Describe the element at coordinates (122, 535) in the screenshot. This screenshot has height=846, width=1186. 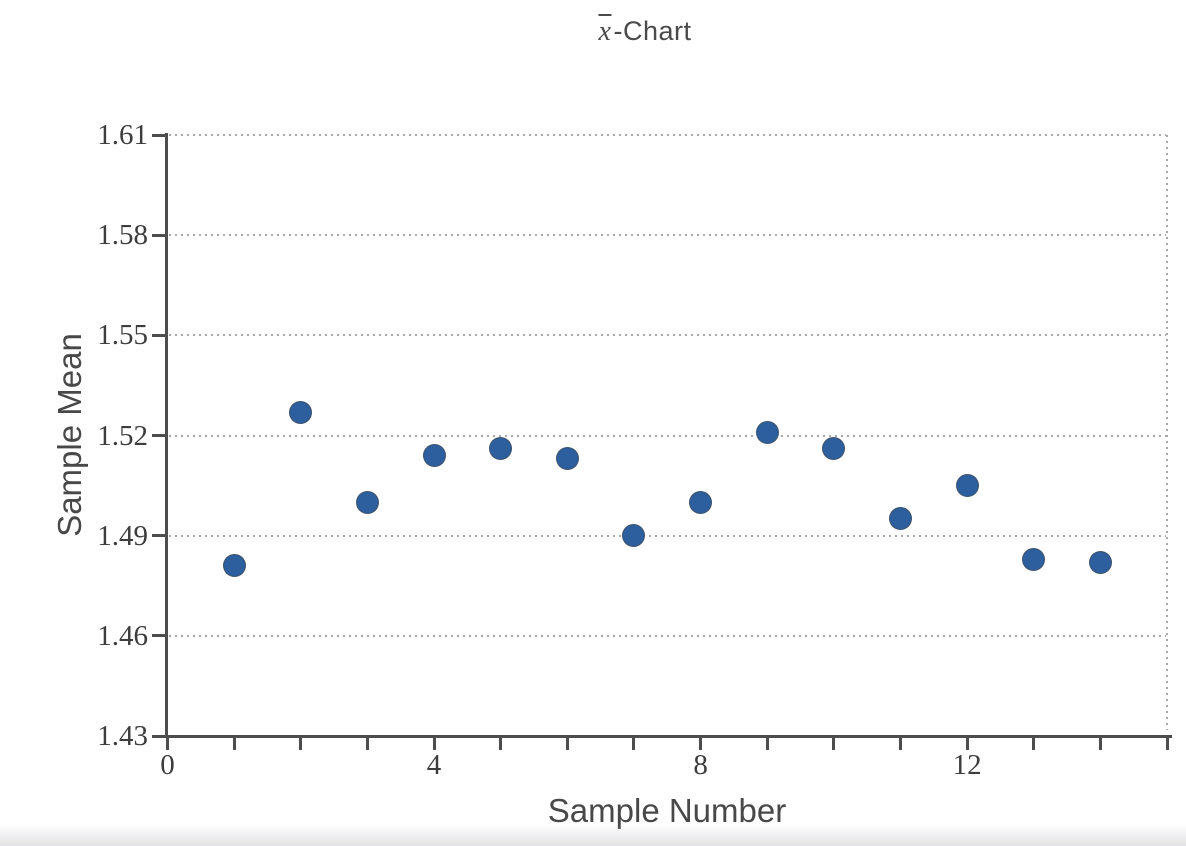
I see `y-tick-label: 1.49` at that location.